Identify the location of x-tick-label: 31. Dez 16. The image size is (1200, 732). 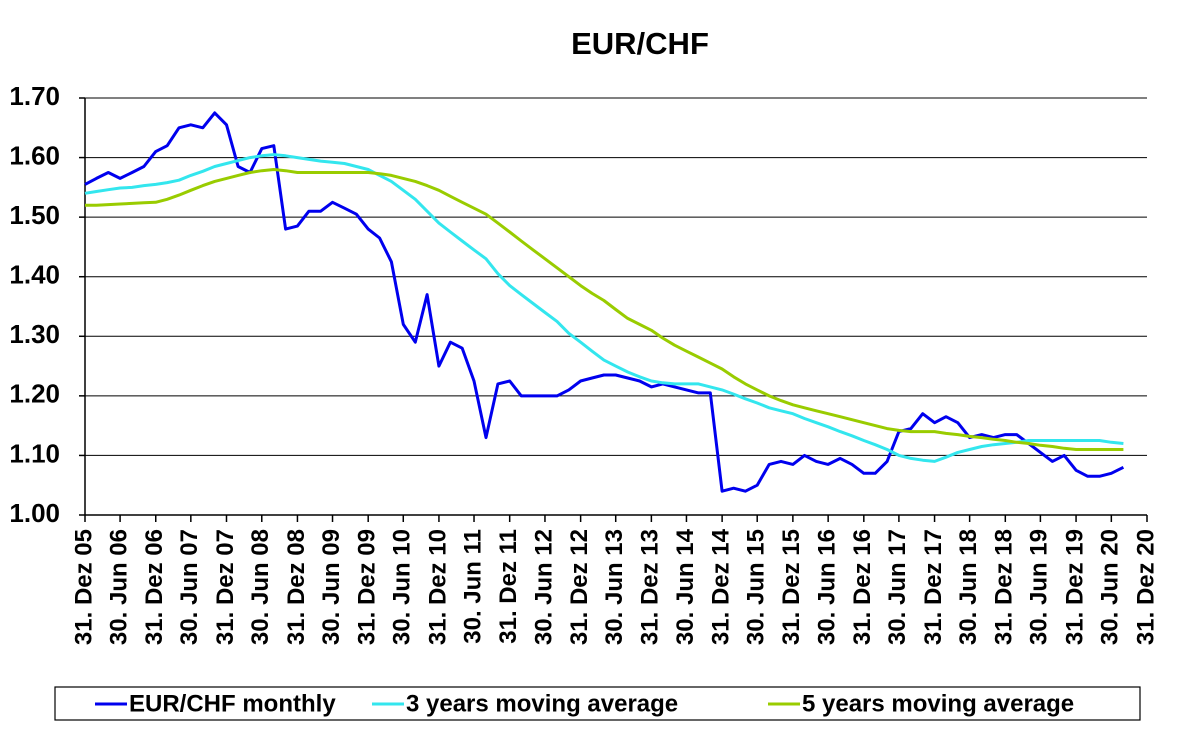
(862, 587).